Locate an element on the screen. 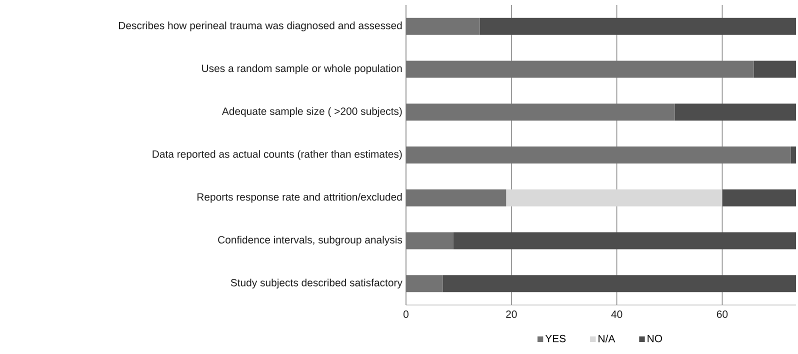 The image size is (798, 354). y-tick-label: Reports response rate and attrition/excluded is located at coordinates (299, 197).